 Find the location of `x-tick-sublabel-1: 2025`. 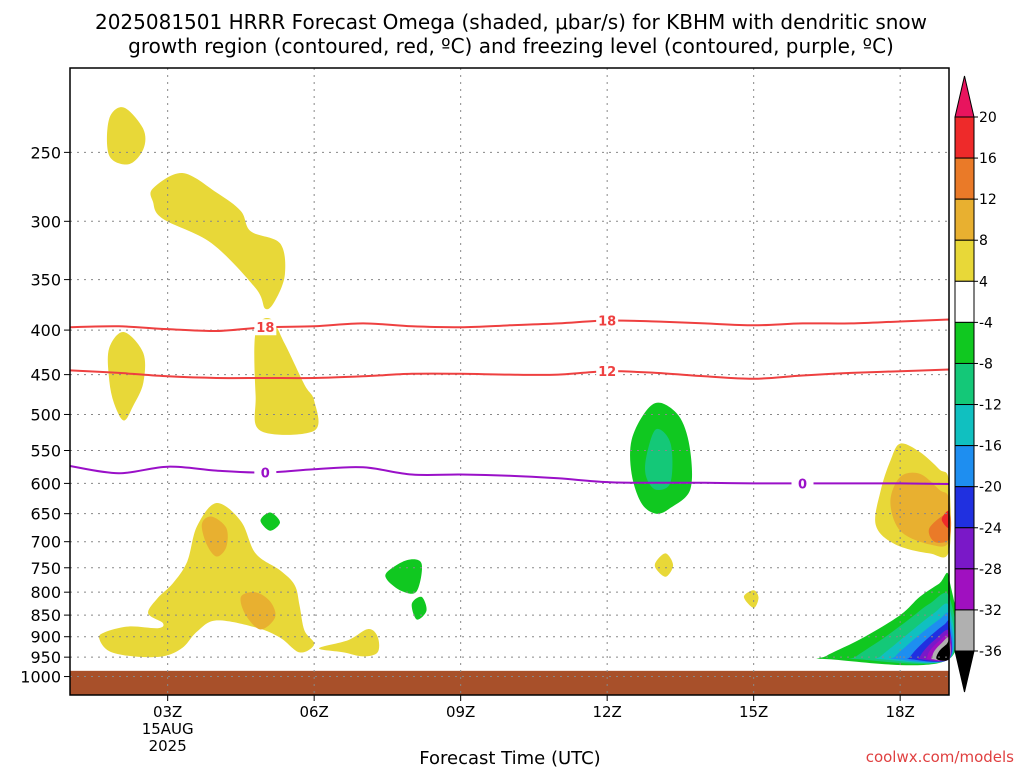

x-tick-sublabel-1: 2025 is located at coordinates (168, 746).